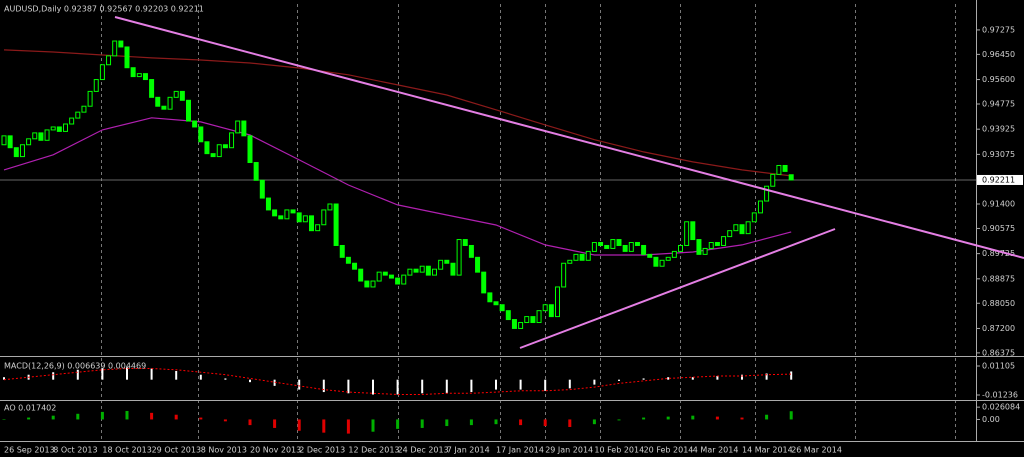 The width and height of the screenshot is (1024, 457). What do you see at coordinates (991, 419) in the screenshot?
I see `y-tick-label: 0.00` at bounding box center [991, 419].